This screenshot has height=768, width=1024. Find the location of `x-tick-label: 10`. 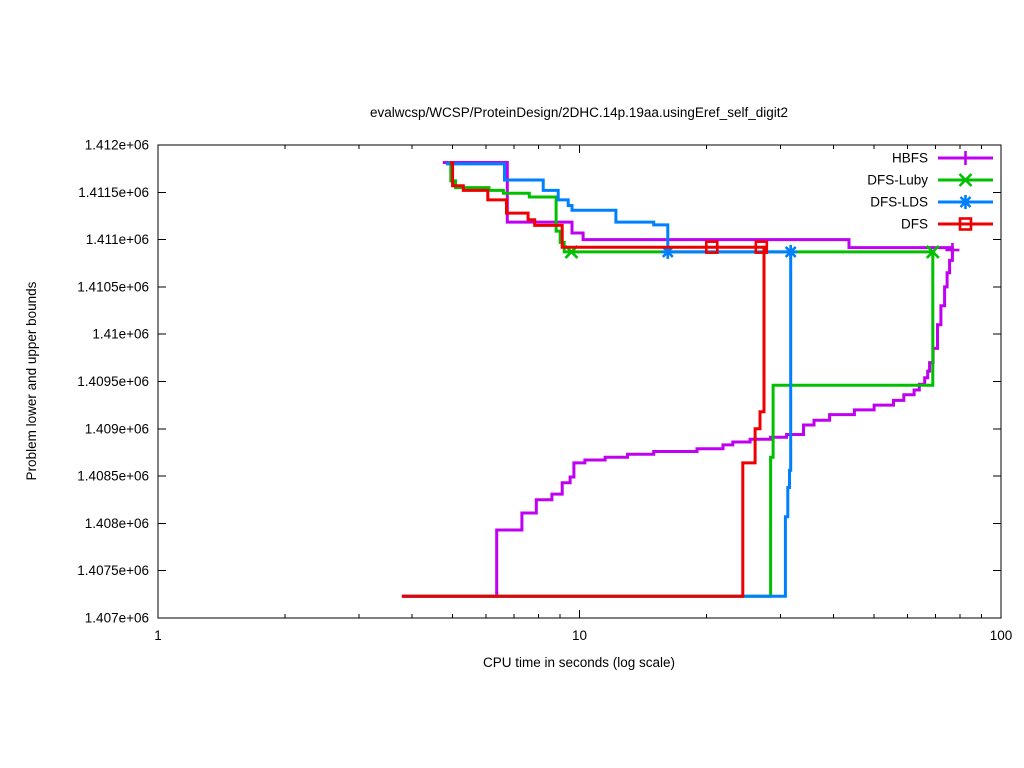

x-tick-label: 10 is located at coordinates (579, 635).